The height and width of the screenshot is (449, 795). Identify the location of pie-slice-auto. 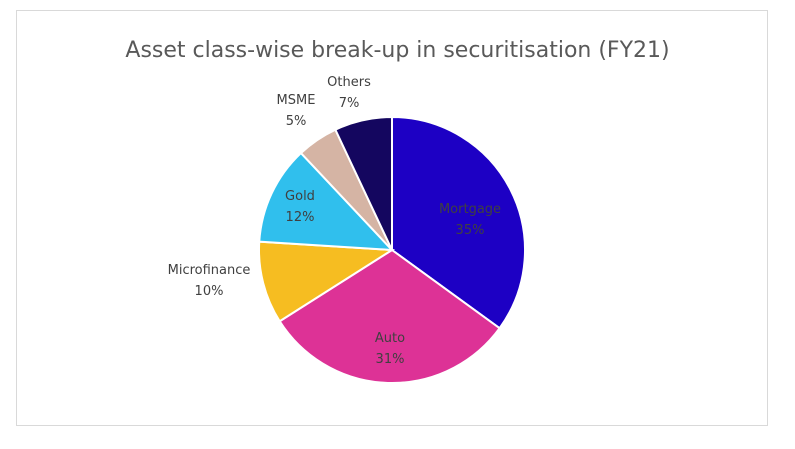
(389, 316).